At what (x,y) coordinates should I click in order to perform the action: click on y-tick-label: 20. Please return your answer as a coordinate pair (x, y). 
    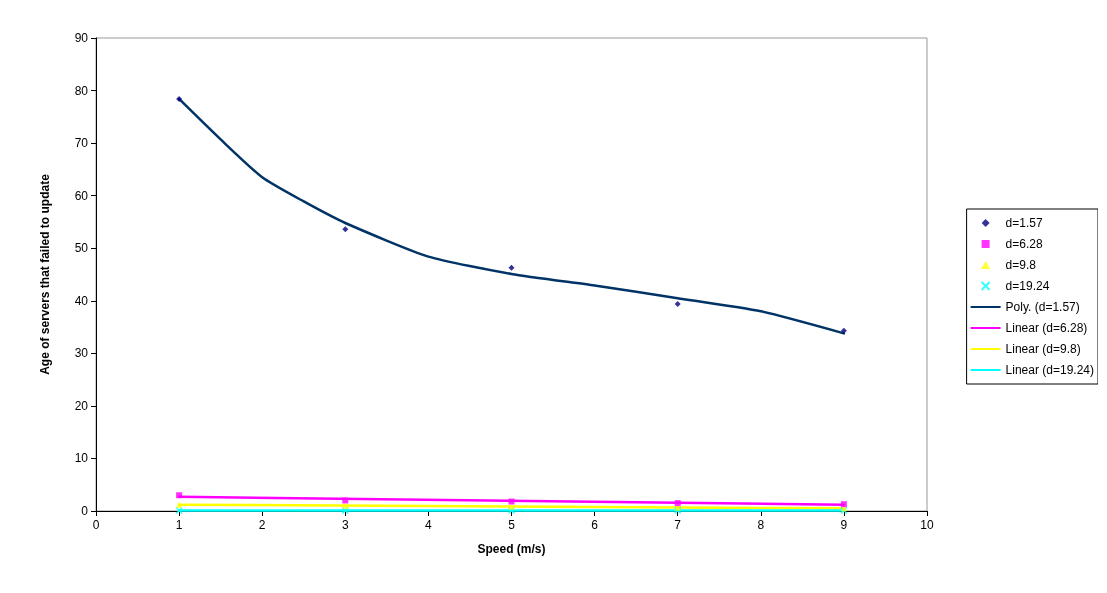
    Looking at the image, I should click on (81, 405).